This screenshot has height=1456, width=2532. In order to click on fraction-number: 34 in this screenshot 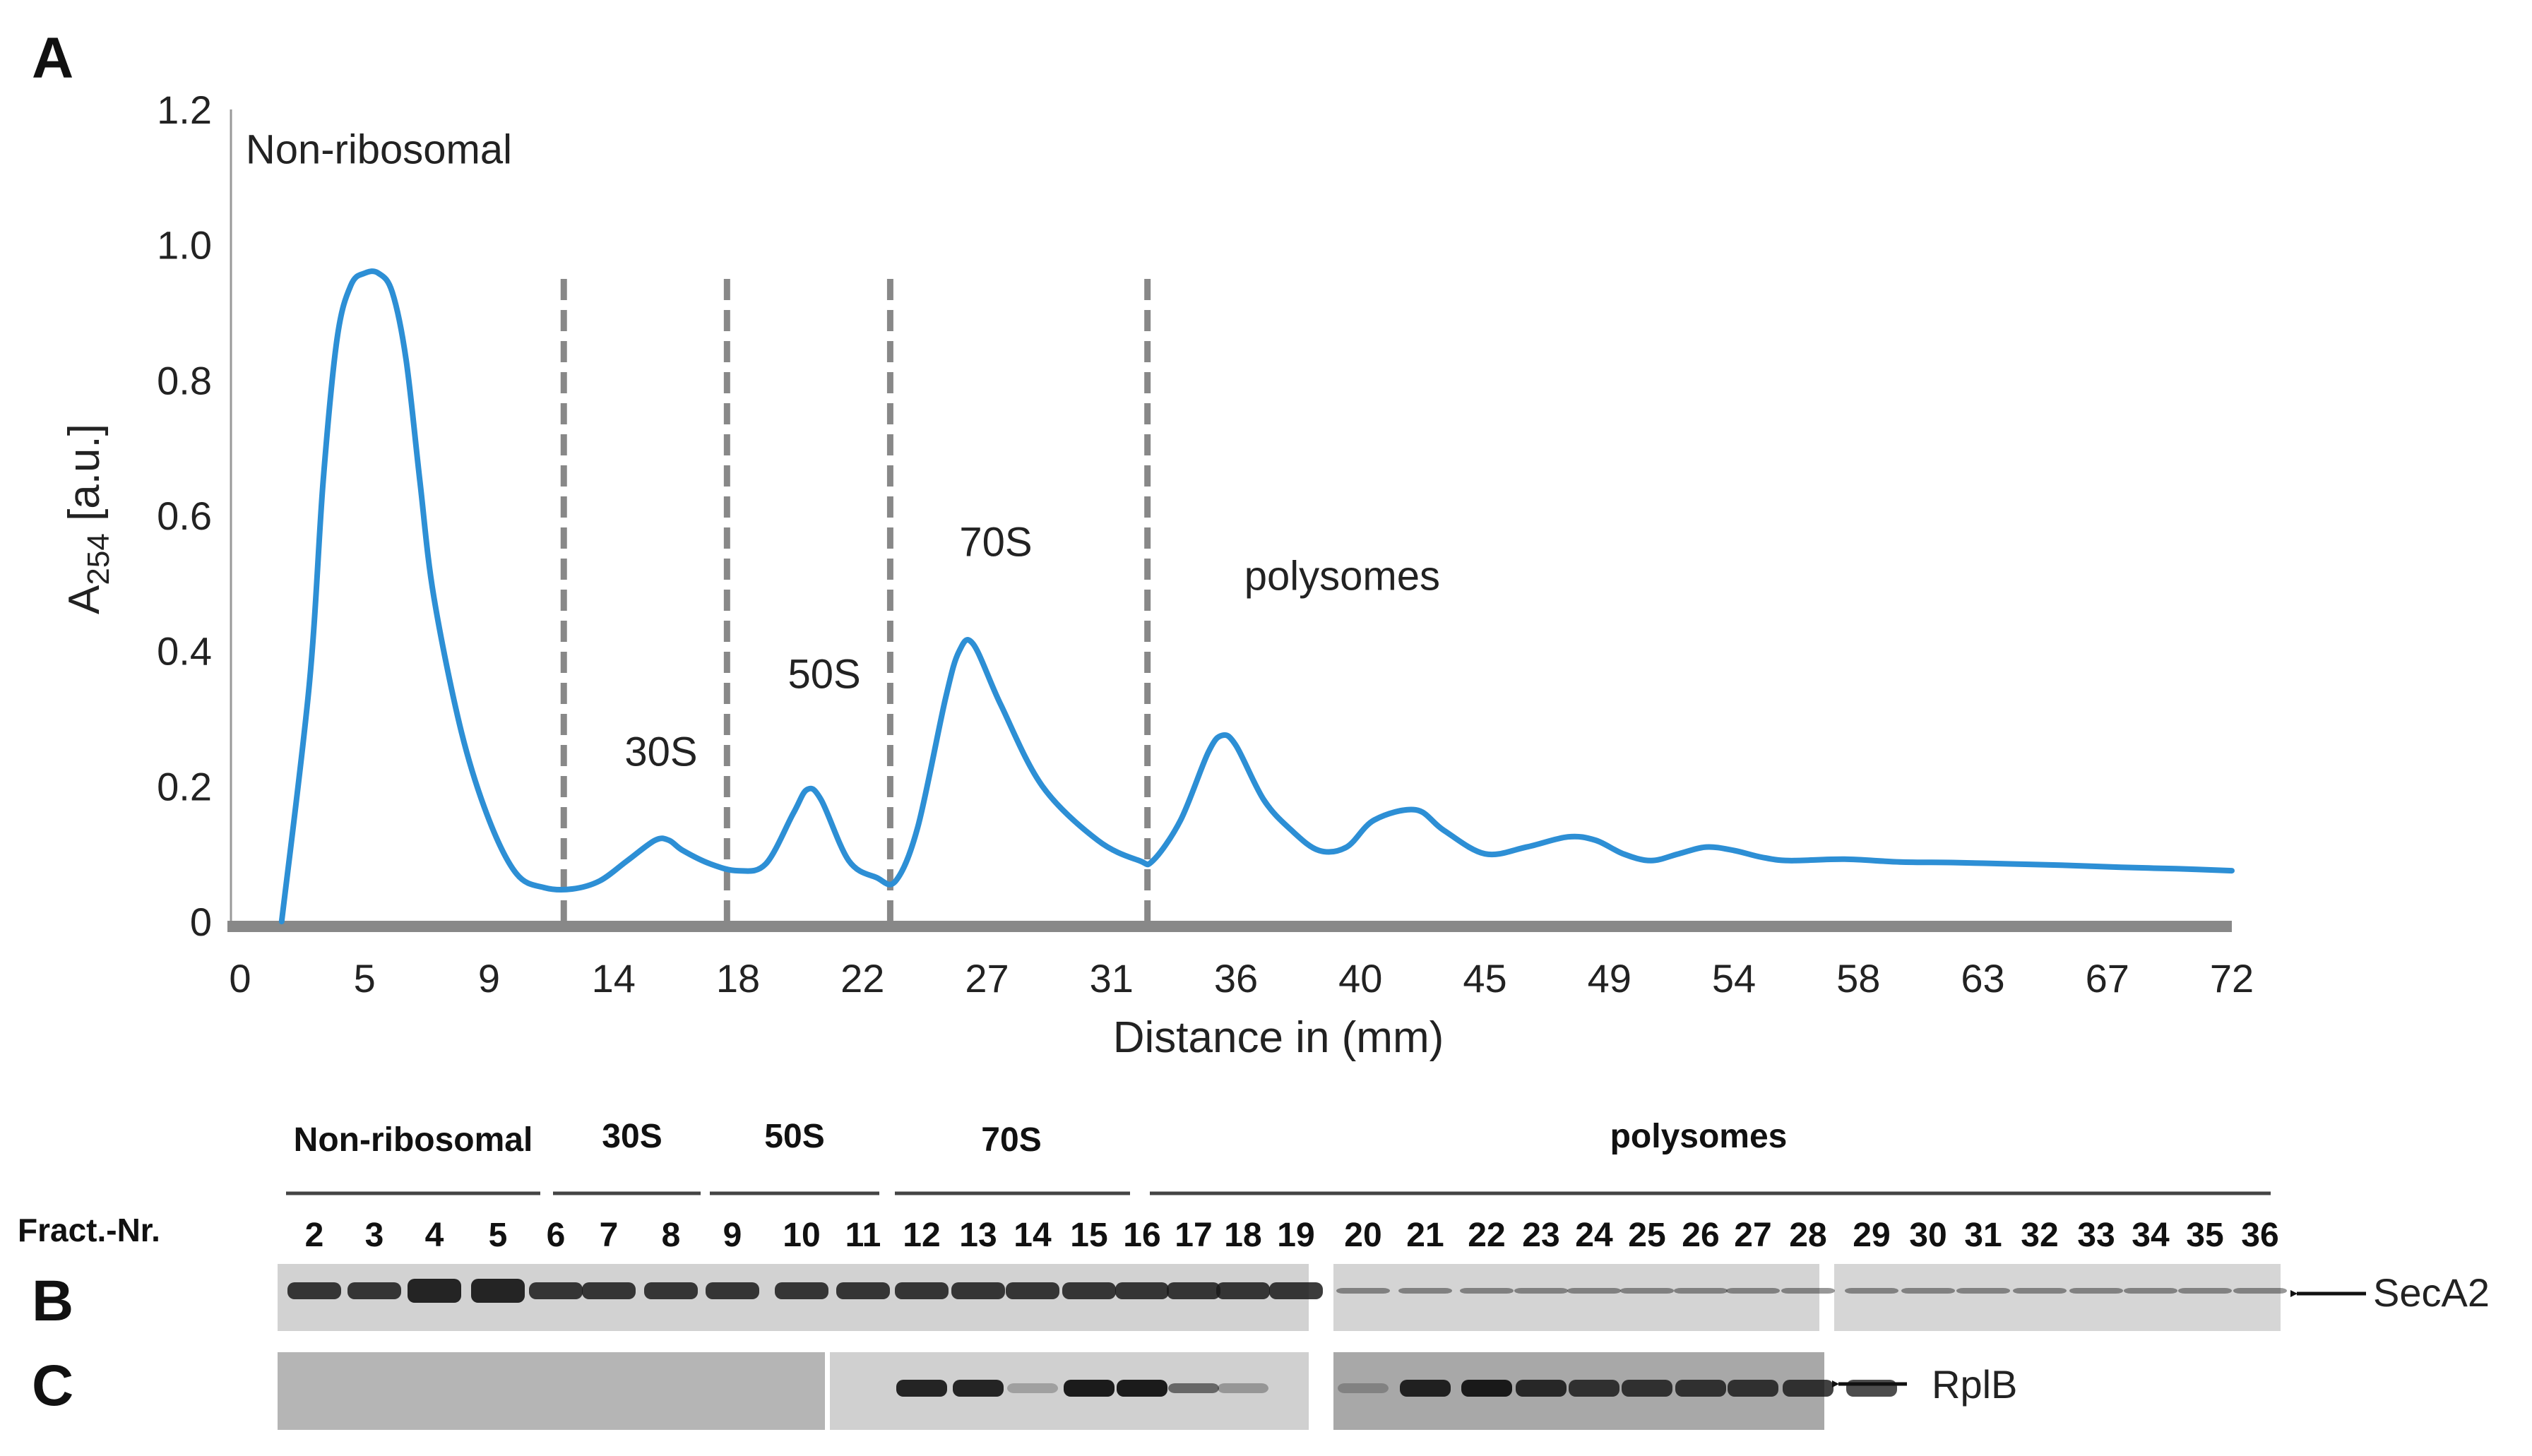, I will do `click(2151, 1235)`.